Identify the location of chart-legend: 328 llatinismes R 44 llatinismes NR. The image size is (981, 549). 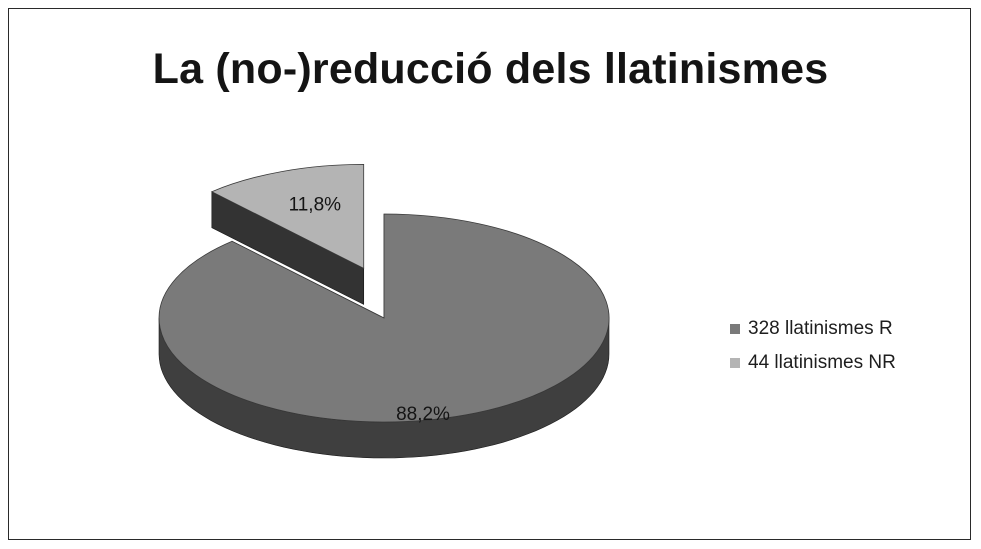
(813, 346).